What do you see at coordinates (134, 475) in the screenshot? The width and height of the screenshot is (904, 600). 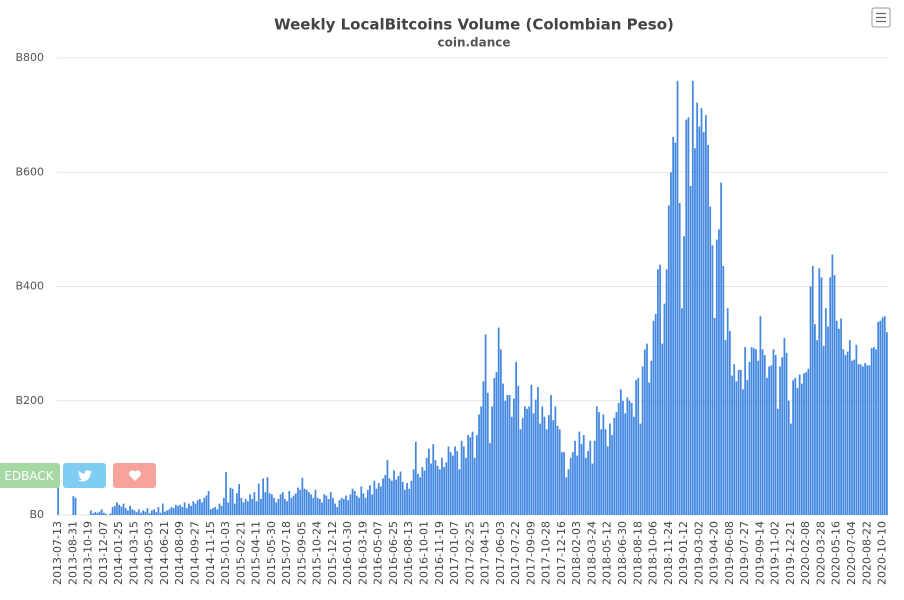 I see `donate-button` at bounding box center [134, 475].